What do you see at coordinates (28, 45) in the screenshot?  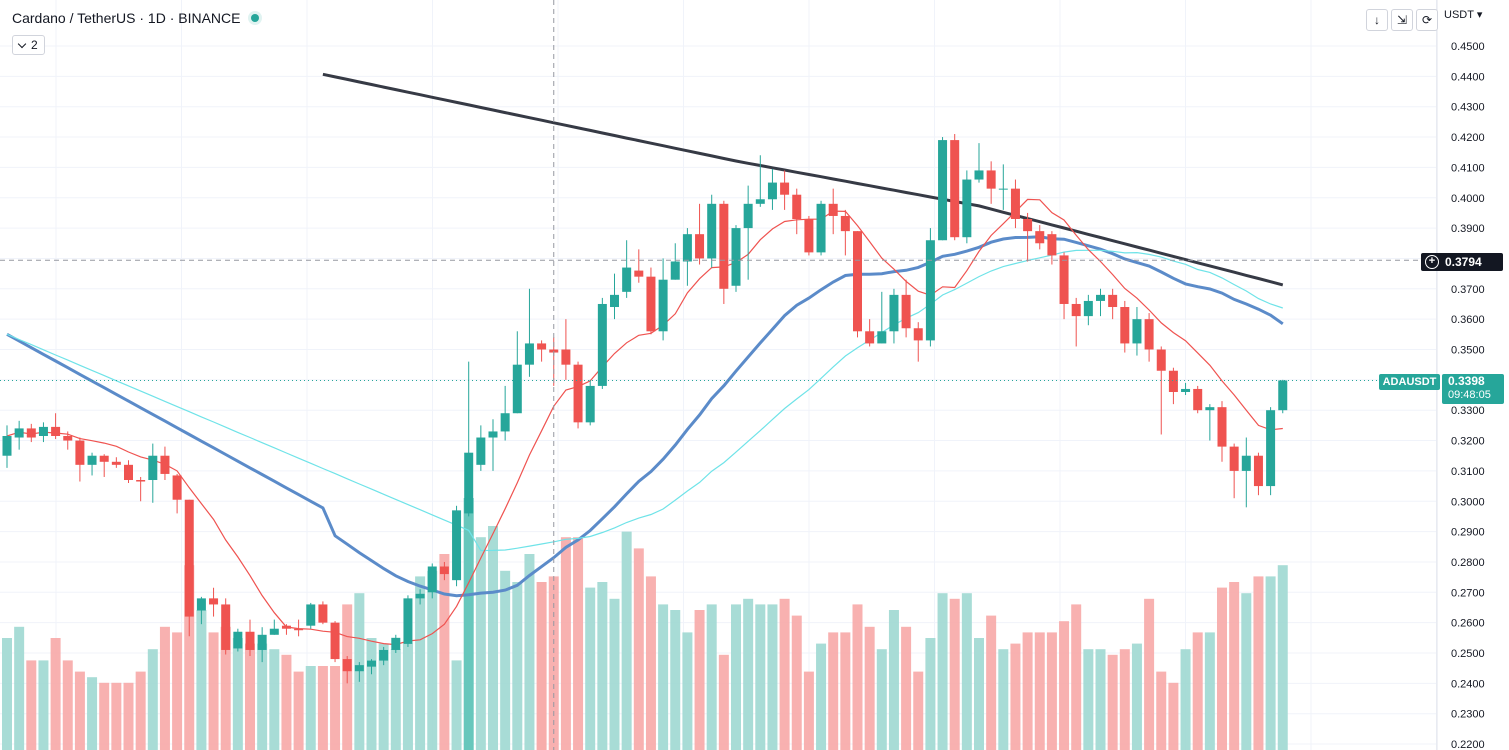 I see `indicators-toggle-button: 2` at bounding box center [28, 45].